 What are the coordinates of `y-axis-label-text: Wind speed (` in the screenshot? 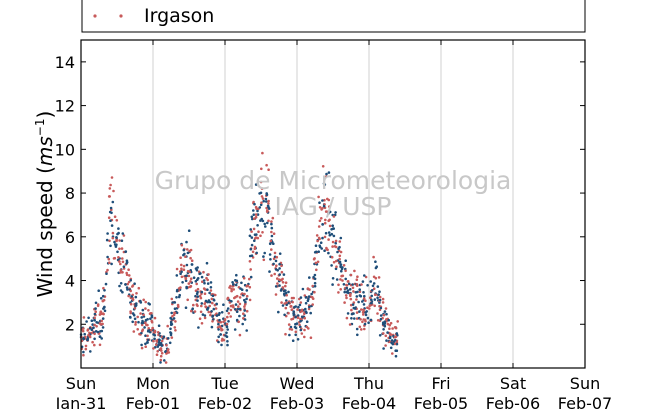 It's located at (45, 231).